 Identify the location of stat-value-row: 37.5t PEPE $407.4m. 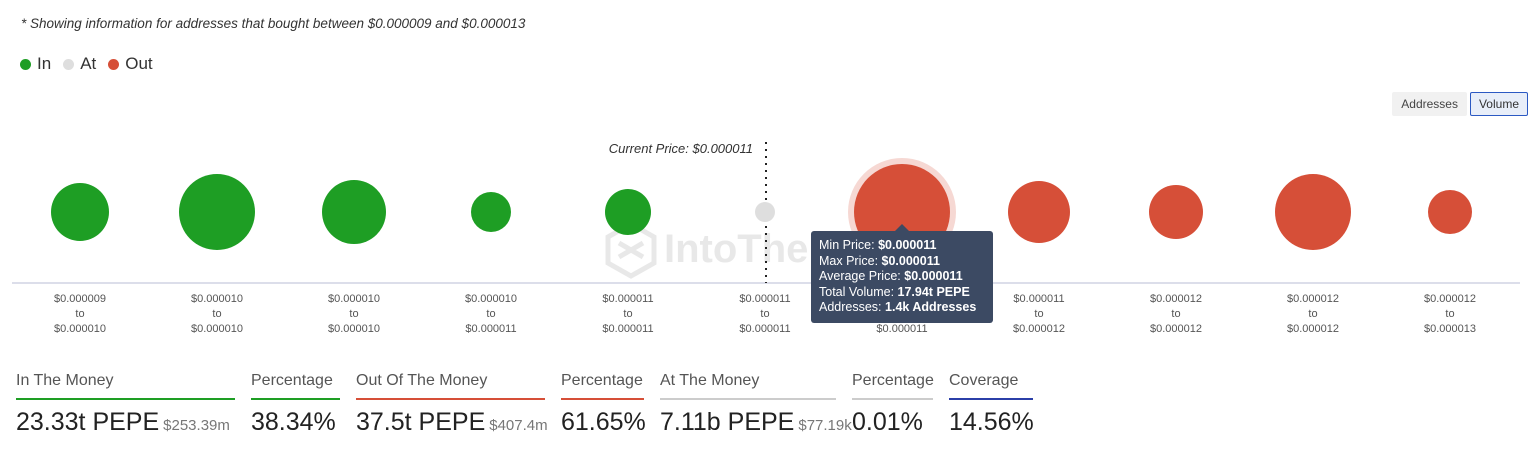
(452, 422).